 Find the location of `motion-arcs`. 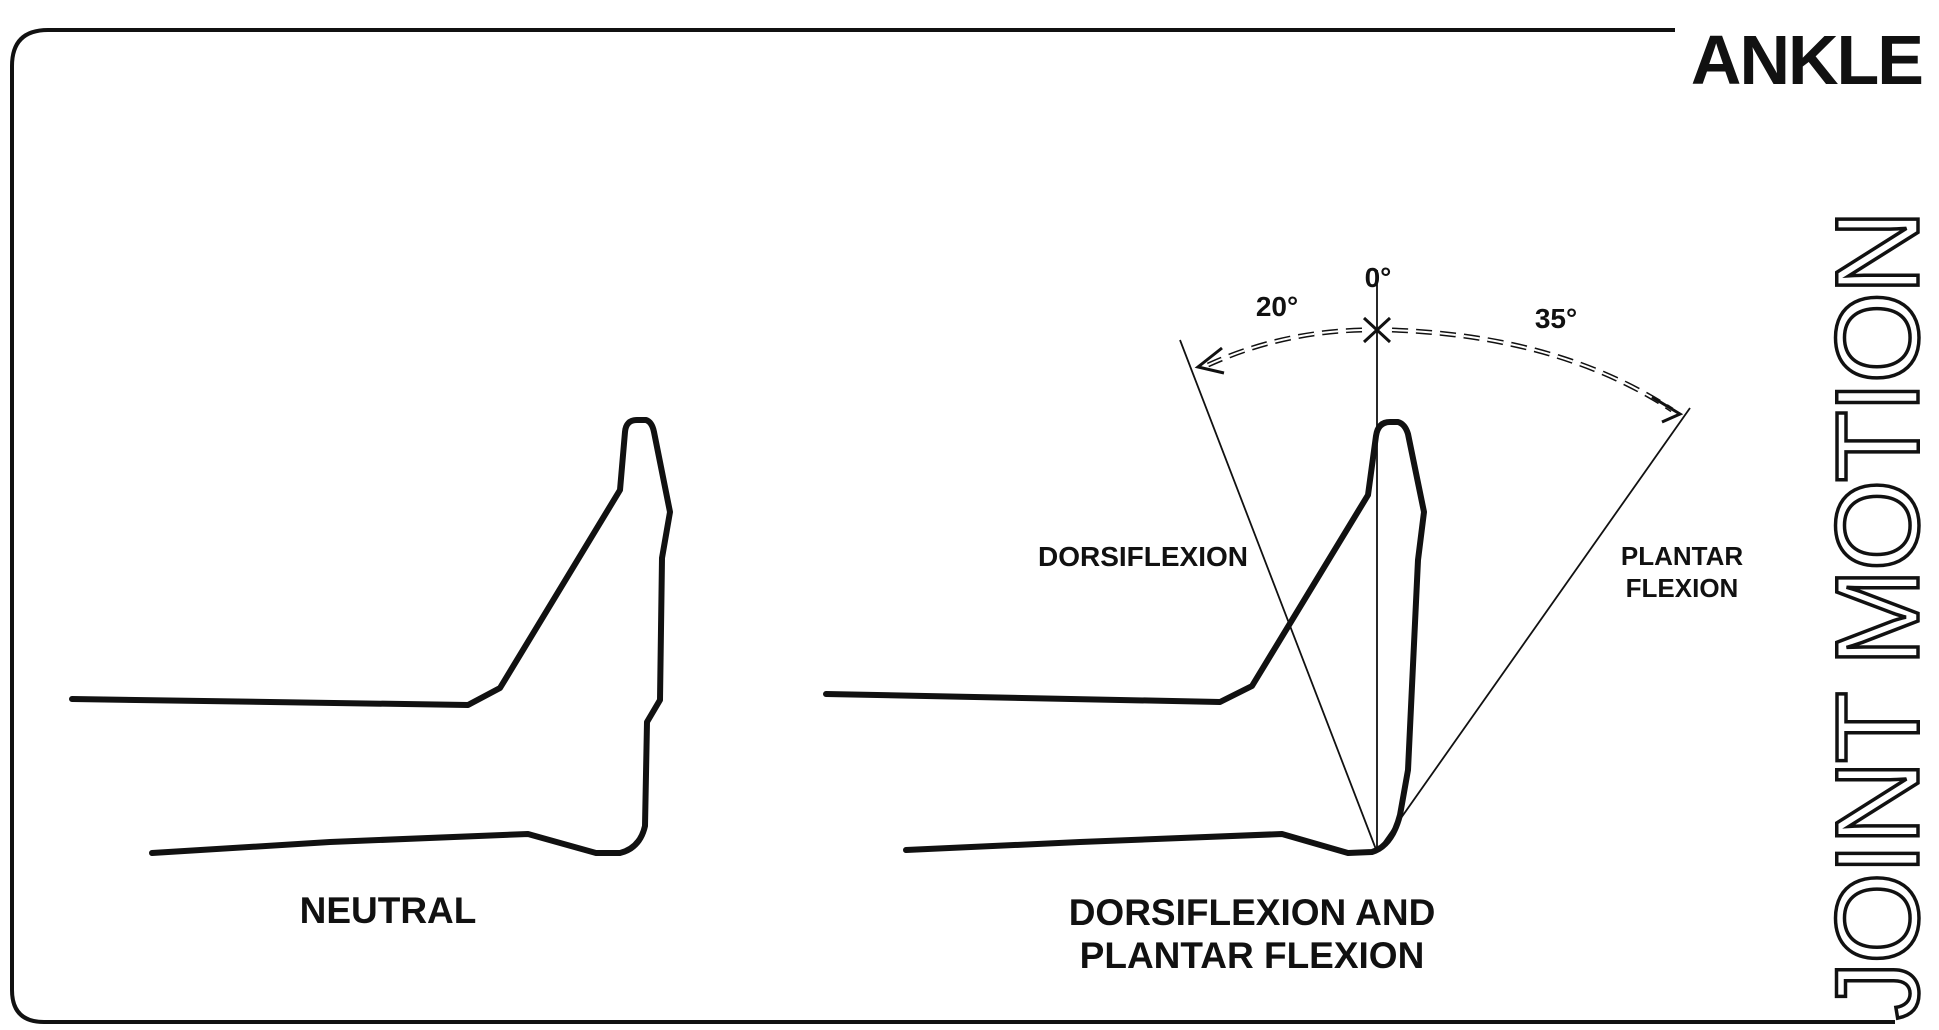

motion-arcs is located at coordinates (1439, 370).